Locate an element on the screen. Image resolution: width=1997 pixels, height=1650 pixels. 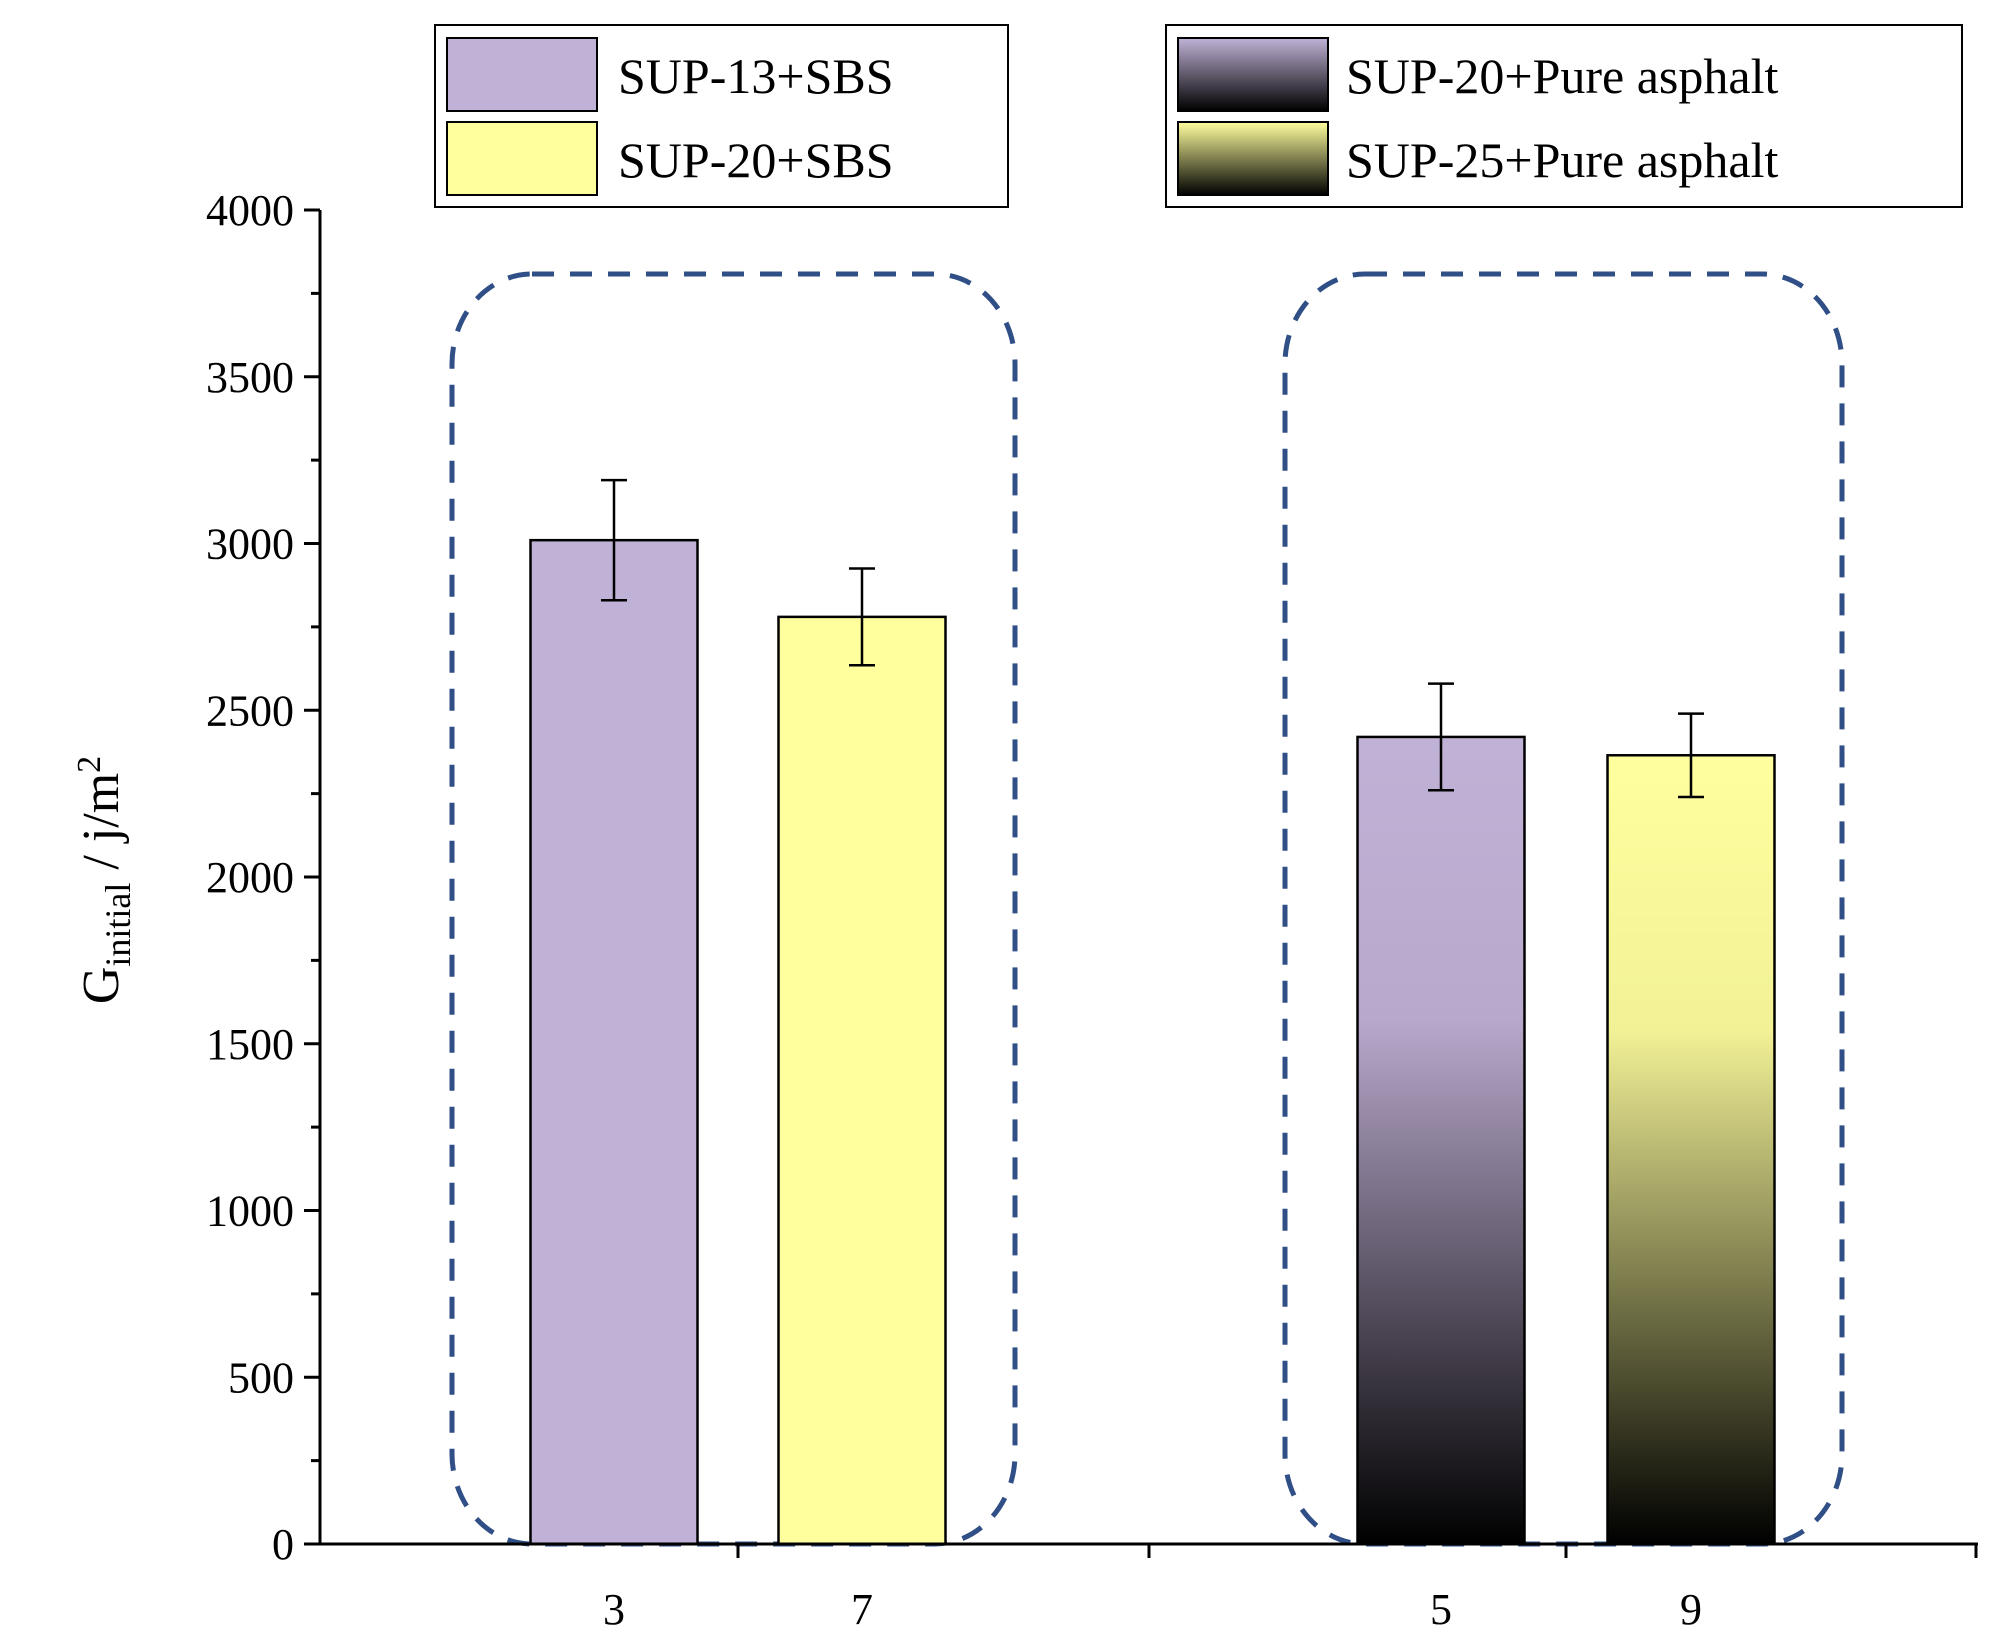
legend-swatch-sup20-sbs is located at coordinates (522, 158).